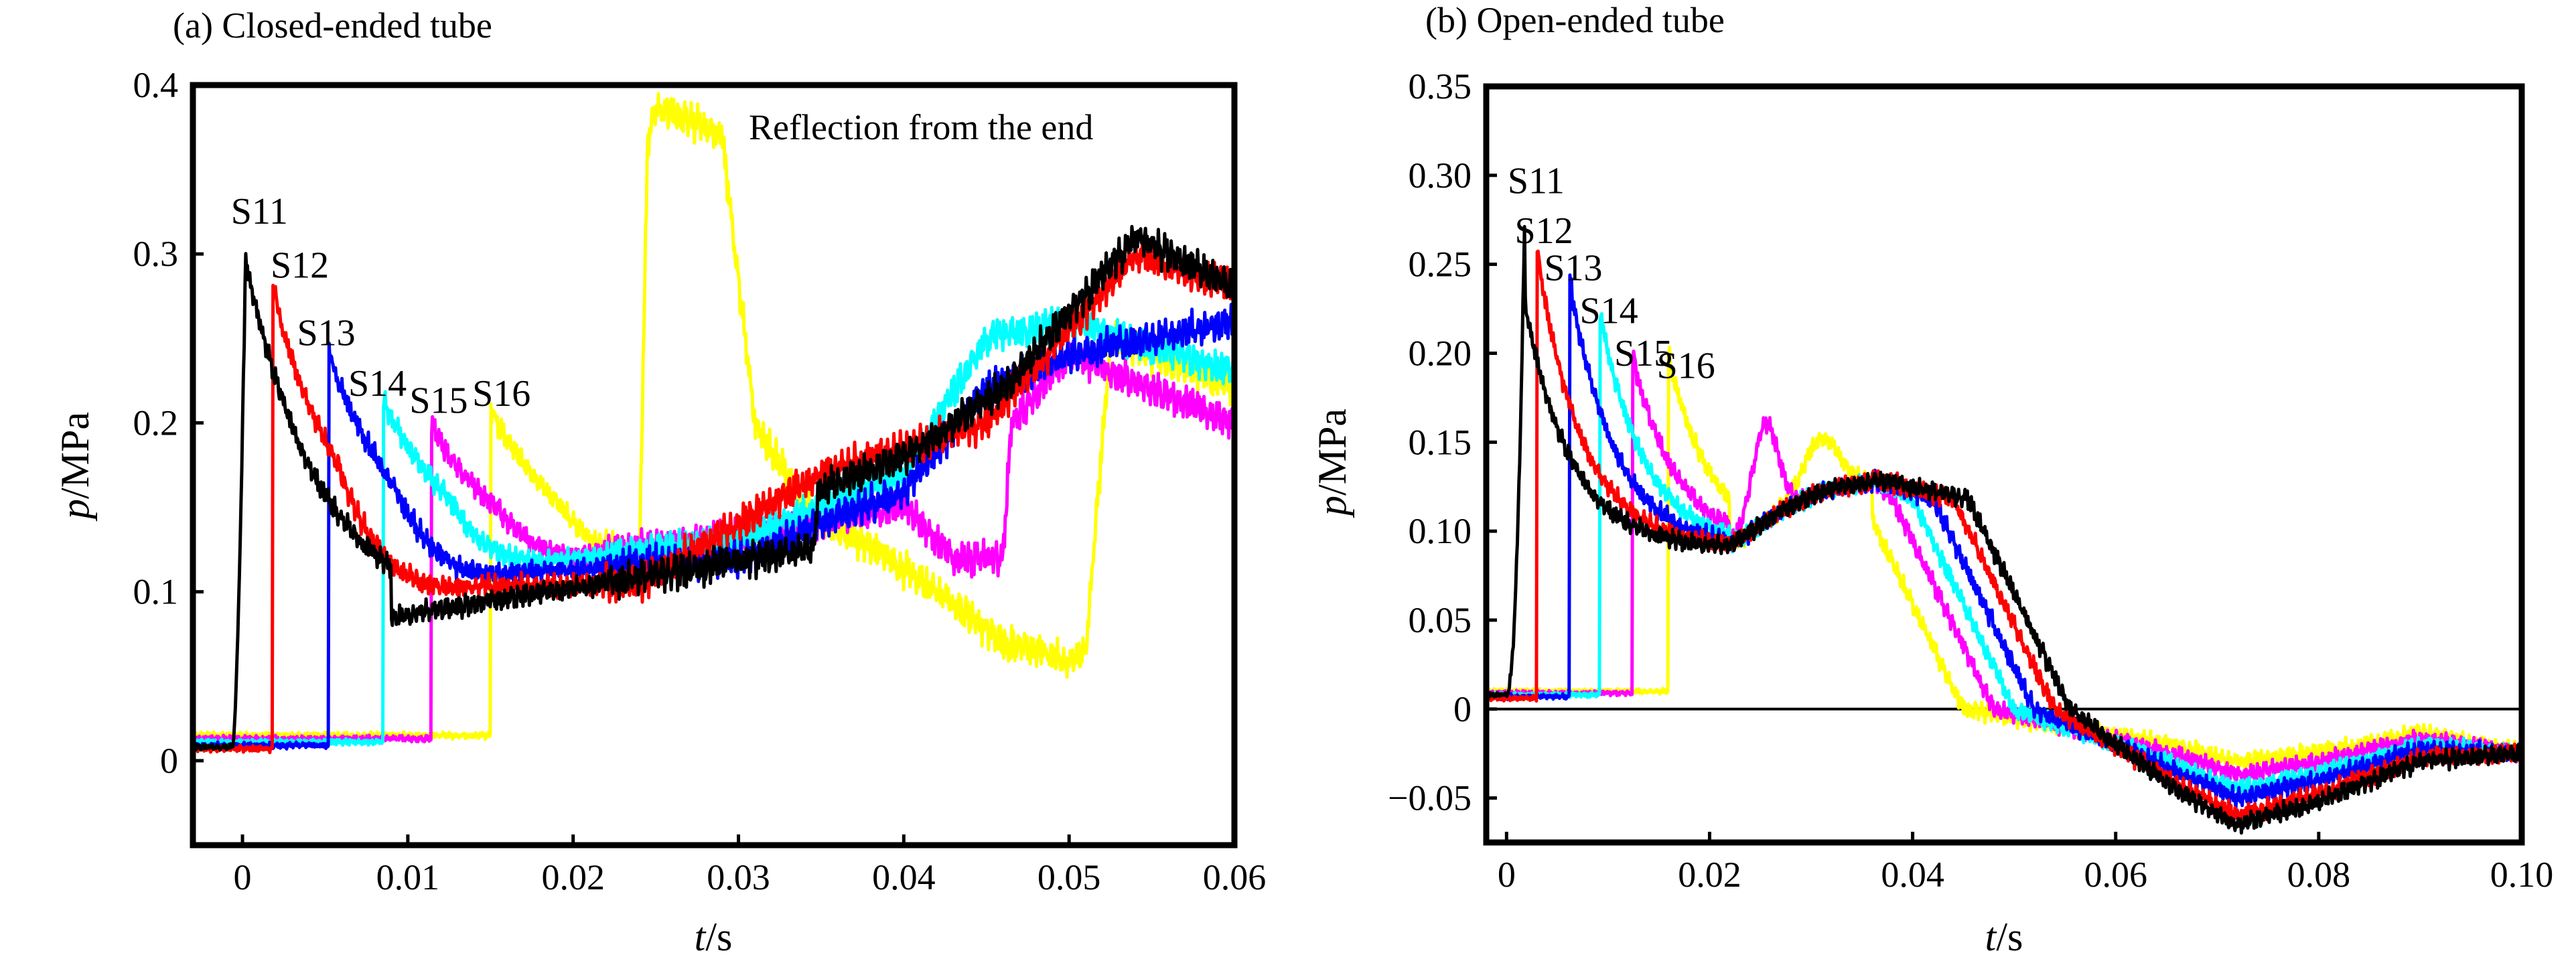  I want to click on y-tick-label: 0.15, so click(1440, 442).